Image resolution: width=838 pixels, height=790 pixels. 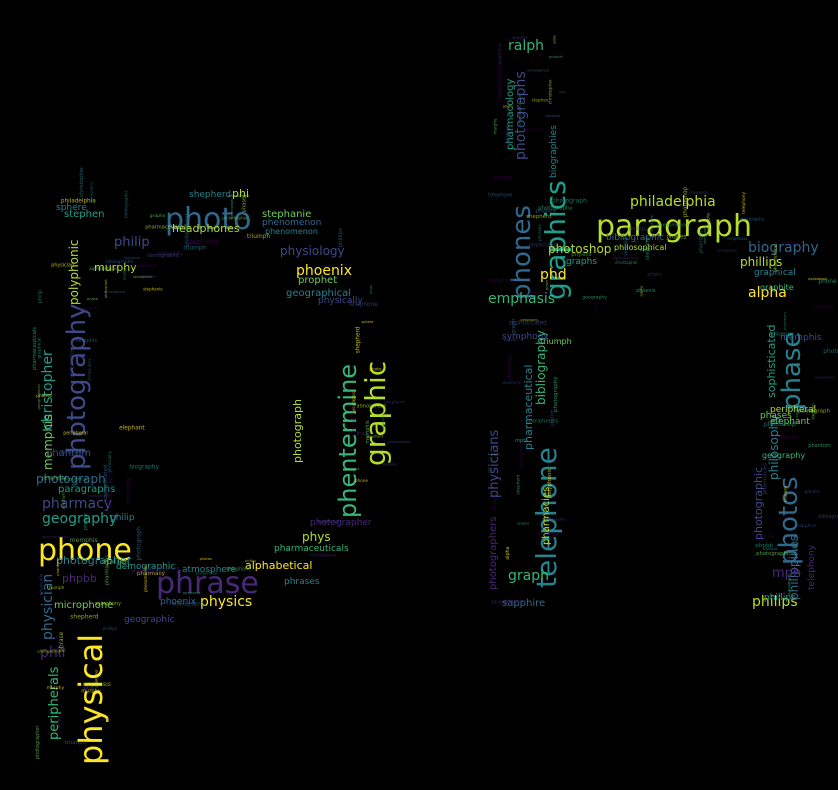 I want to click on filler-word: pharmaceuticals, so click(x=519, y=110).